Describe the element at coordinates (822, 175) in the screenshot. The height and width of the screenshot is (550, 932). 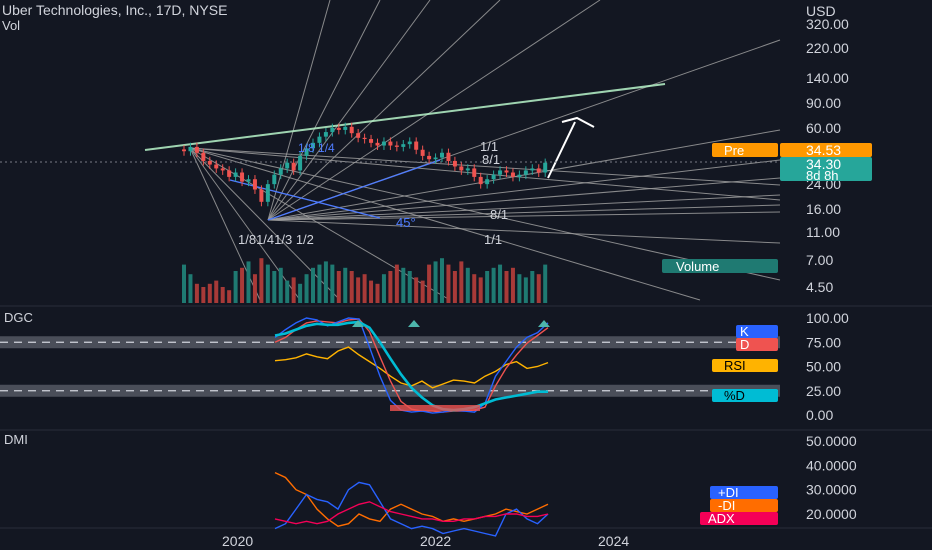
I see `bar-countdown: 8d 8h` at that location.